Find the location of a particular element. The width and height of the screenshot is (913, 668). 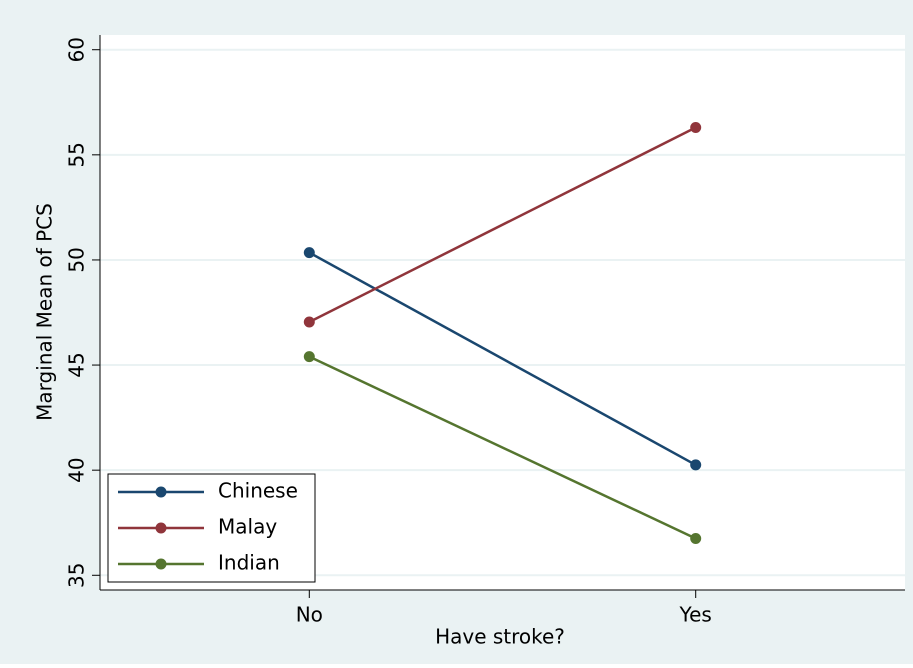

x-tick-label: Yes is located at coordinates (695, 615).